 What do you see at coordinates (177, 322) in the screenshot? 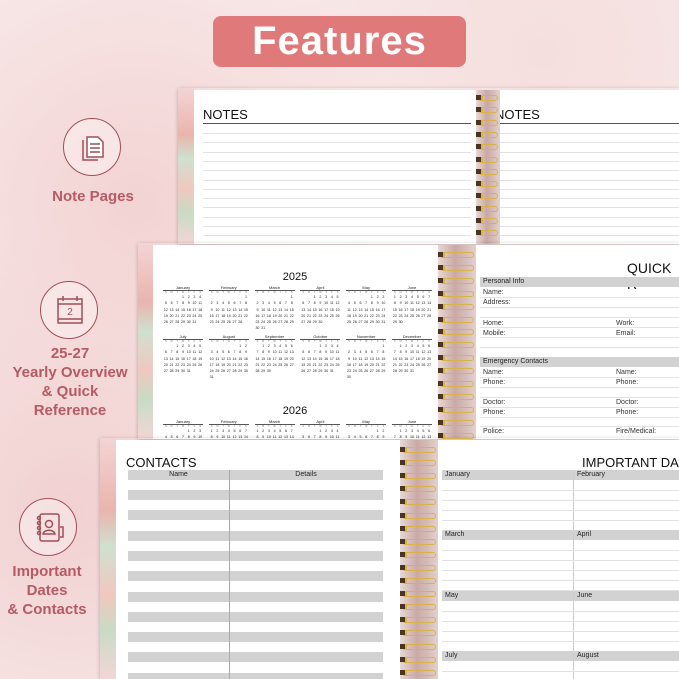
I see `day: 28` at bounding box center [177, 322].